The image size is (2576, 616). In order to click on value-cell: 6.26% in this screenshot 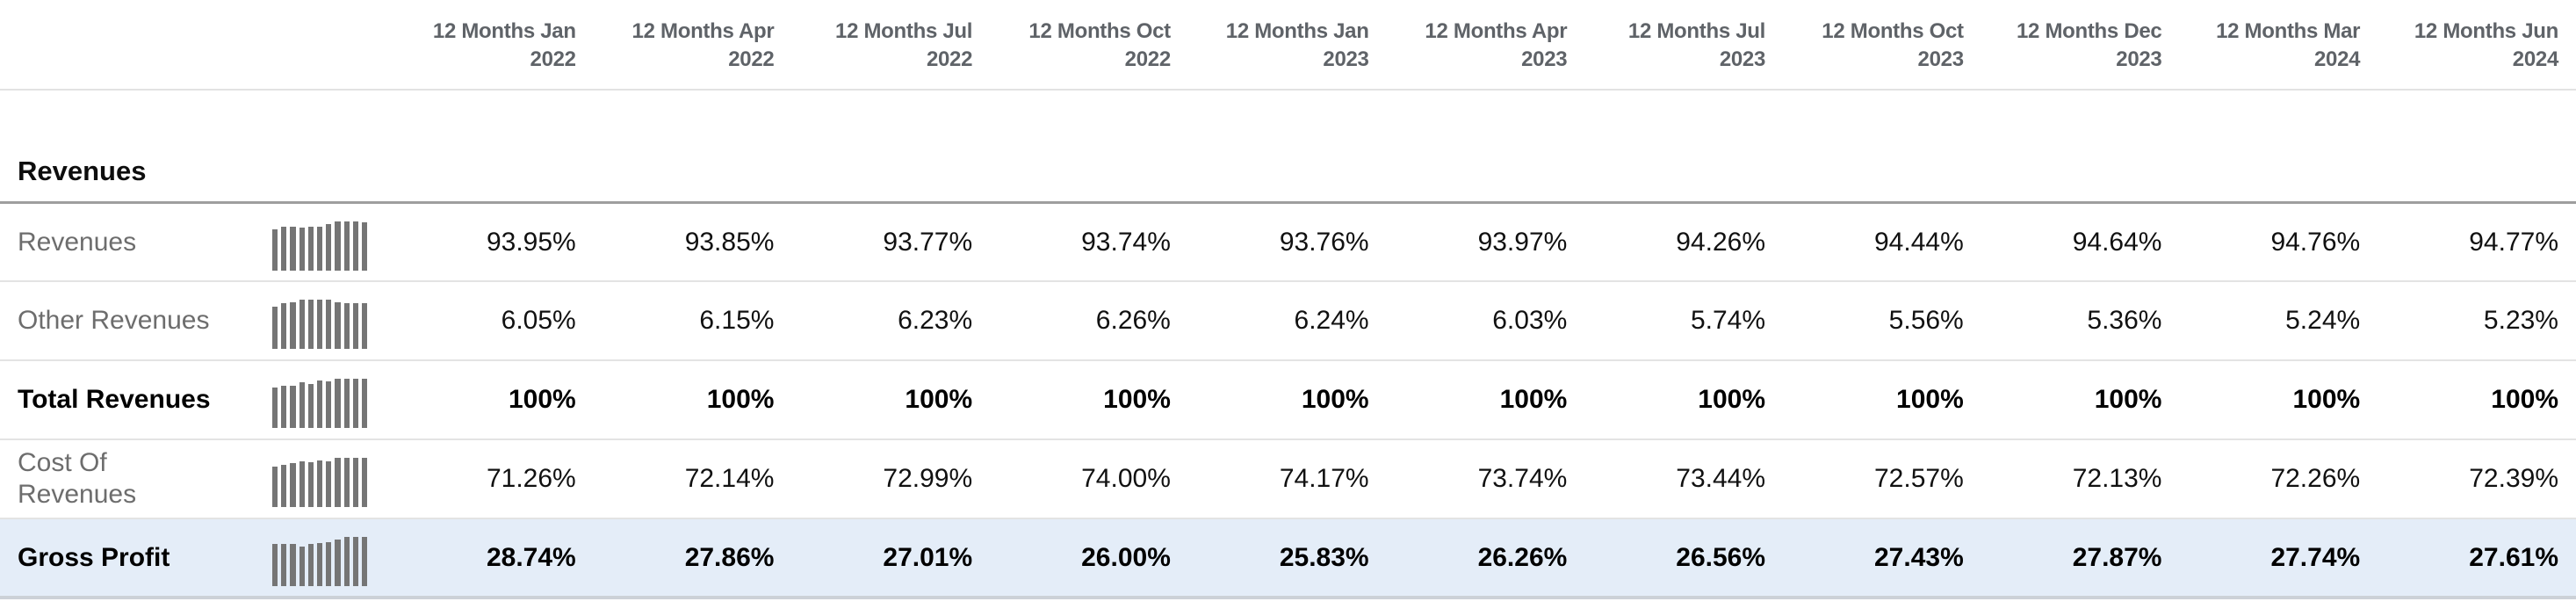, I will do `click(1133, 321)`.